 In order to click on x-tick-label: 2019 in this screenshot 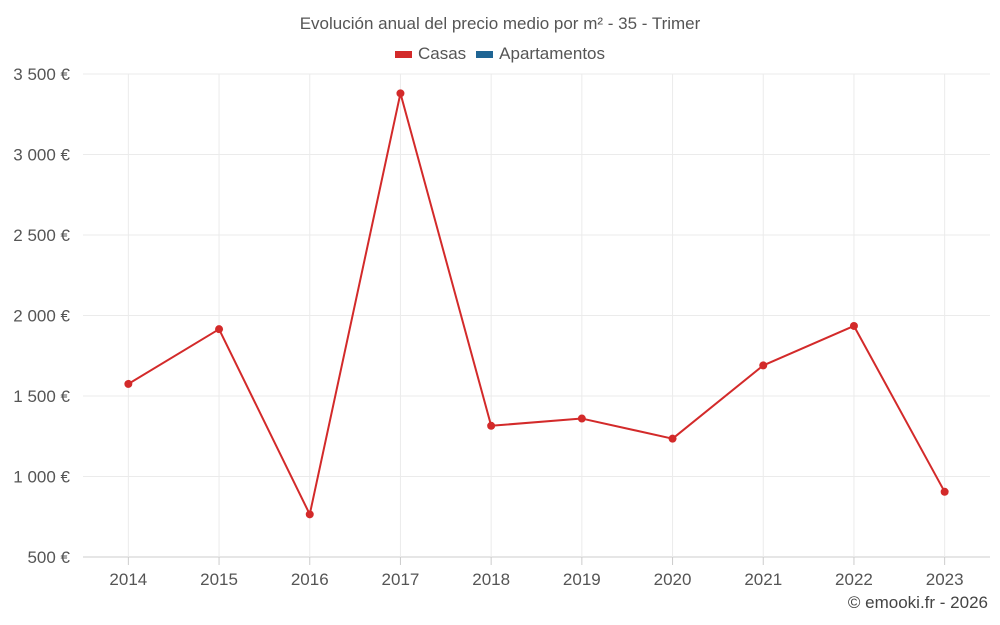, I will do `click(582, 579)`.